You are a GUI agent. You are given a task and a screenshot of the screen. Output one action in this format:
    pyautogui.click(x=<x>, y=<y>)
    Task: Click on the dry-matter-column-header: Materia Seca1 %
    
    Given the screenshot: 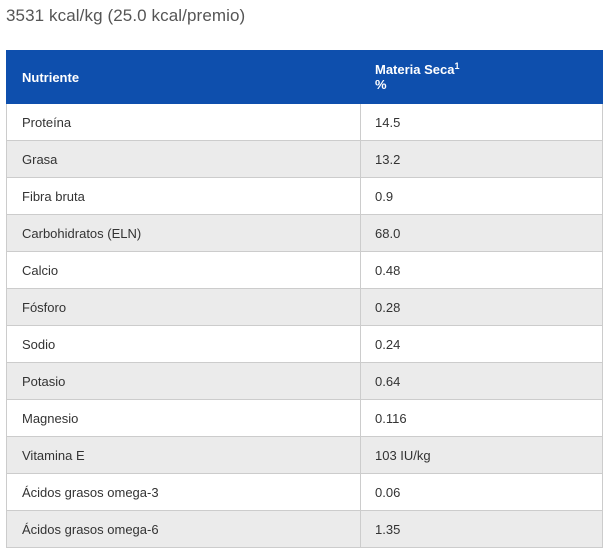 What is the action you would take?
    pyautogui.click(x=481, y=77)
    